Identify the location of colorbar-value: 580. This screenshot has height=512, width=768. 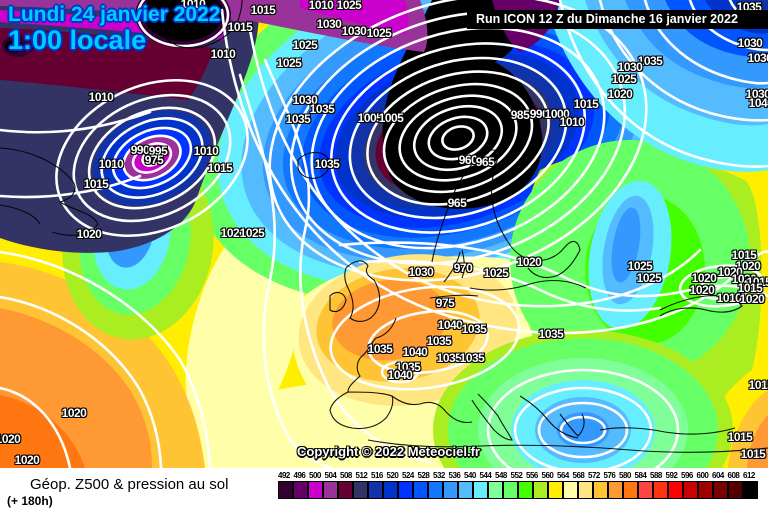
(625, 475).